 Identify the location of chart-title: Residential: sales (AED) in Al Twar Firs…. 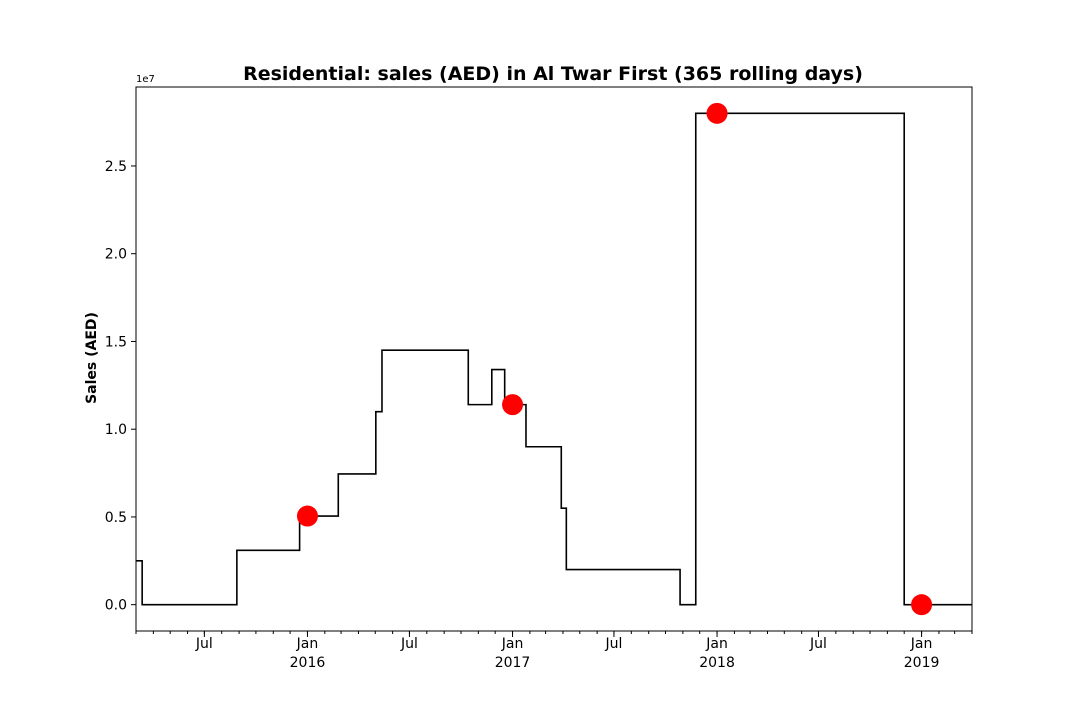
(553, 74).